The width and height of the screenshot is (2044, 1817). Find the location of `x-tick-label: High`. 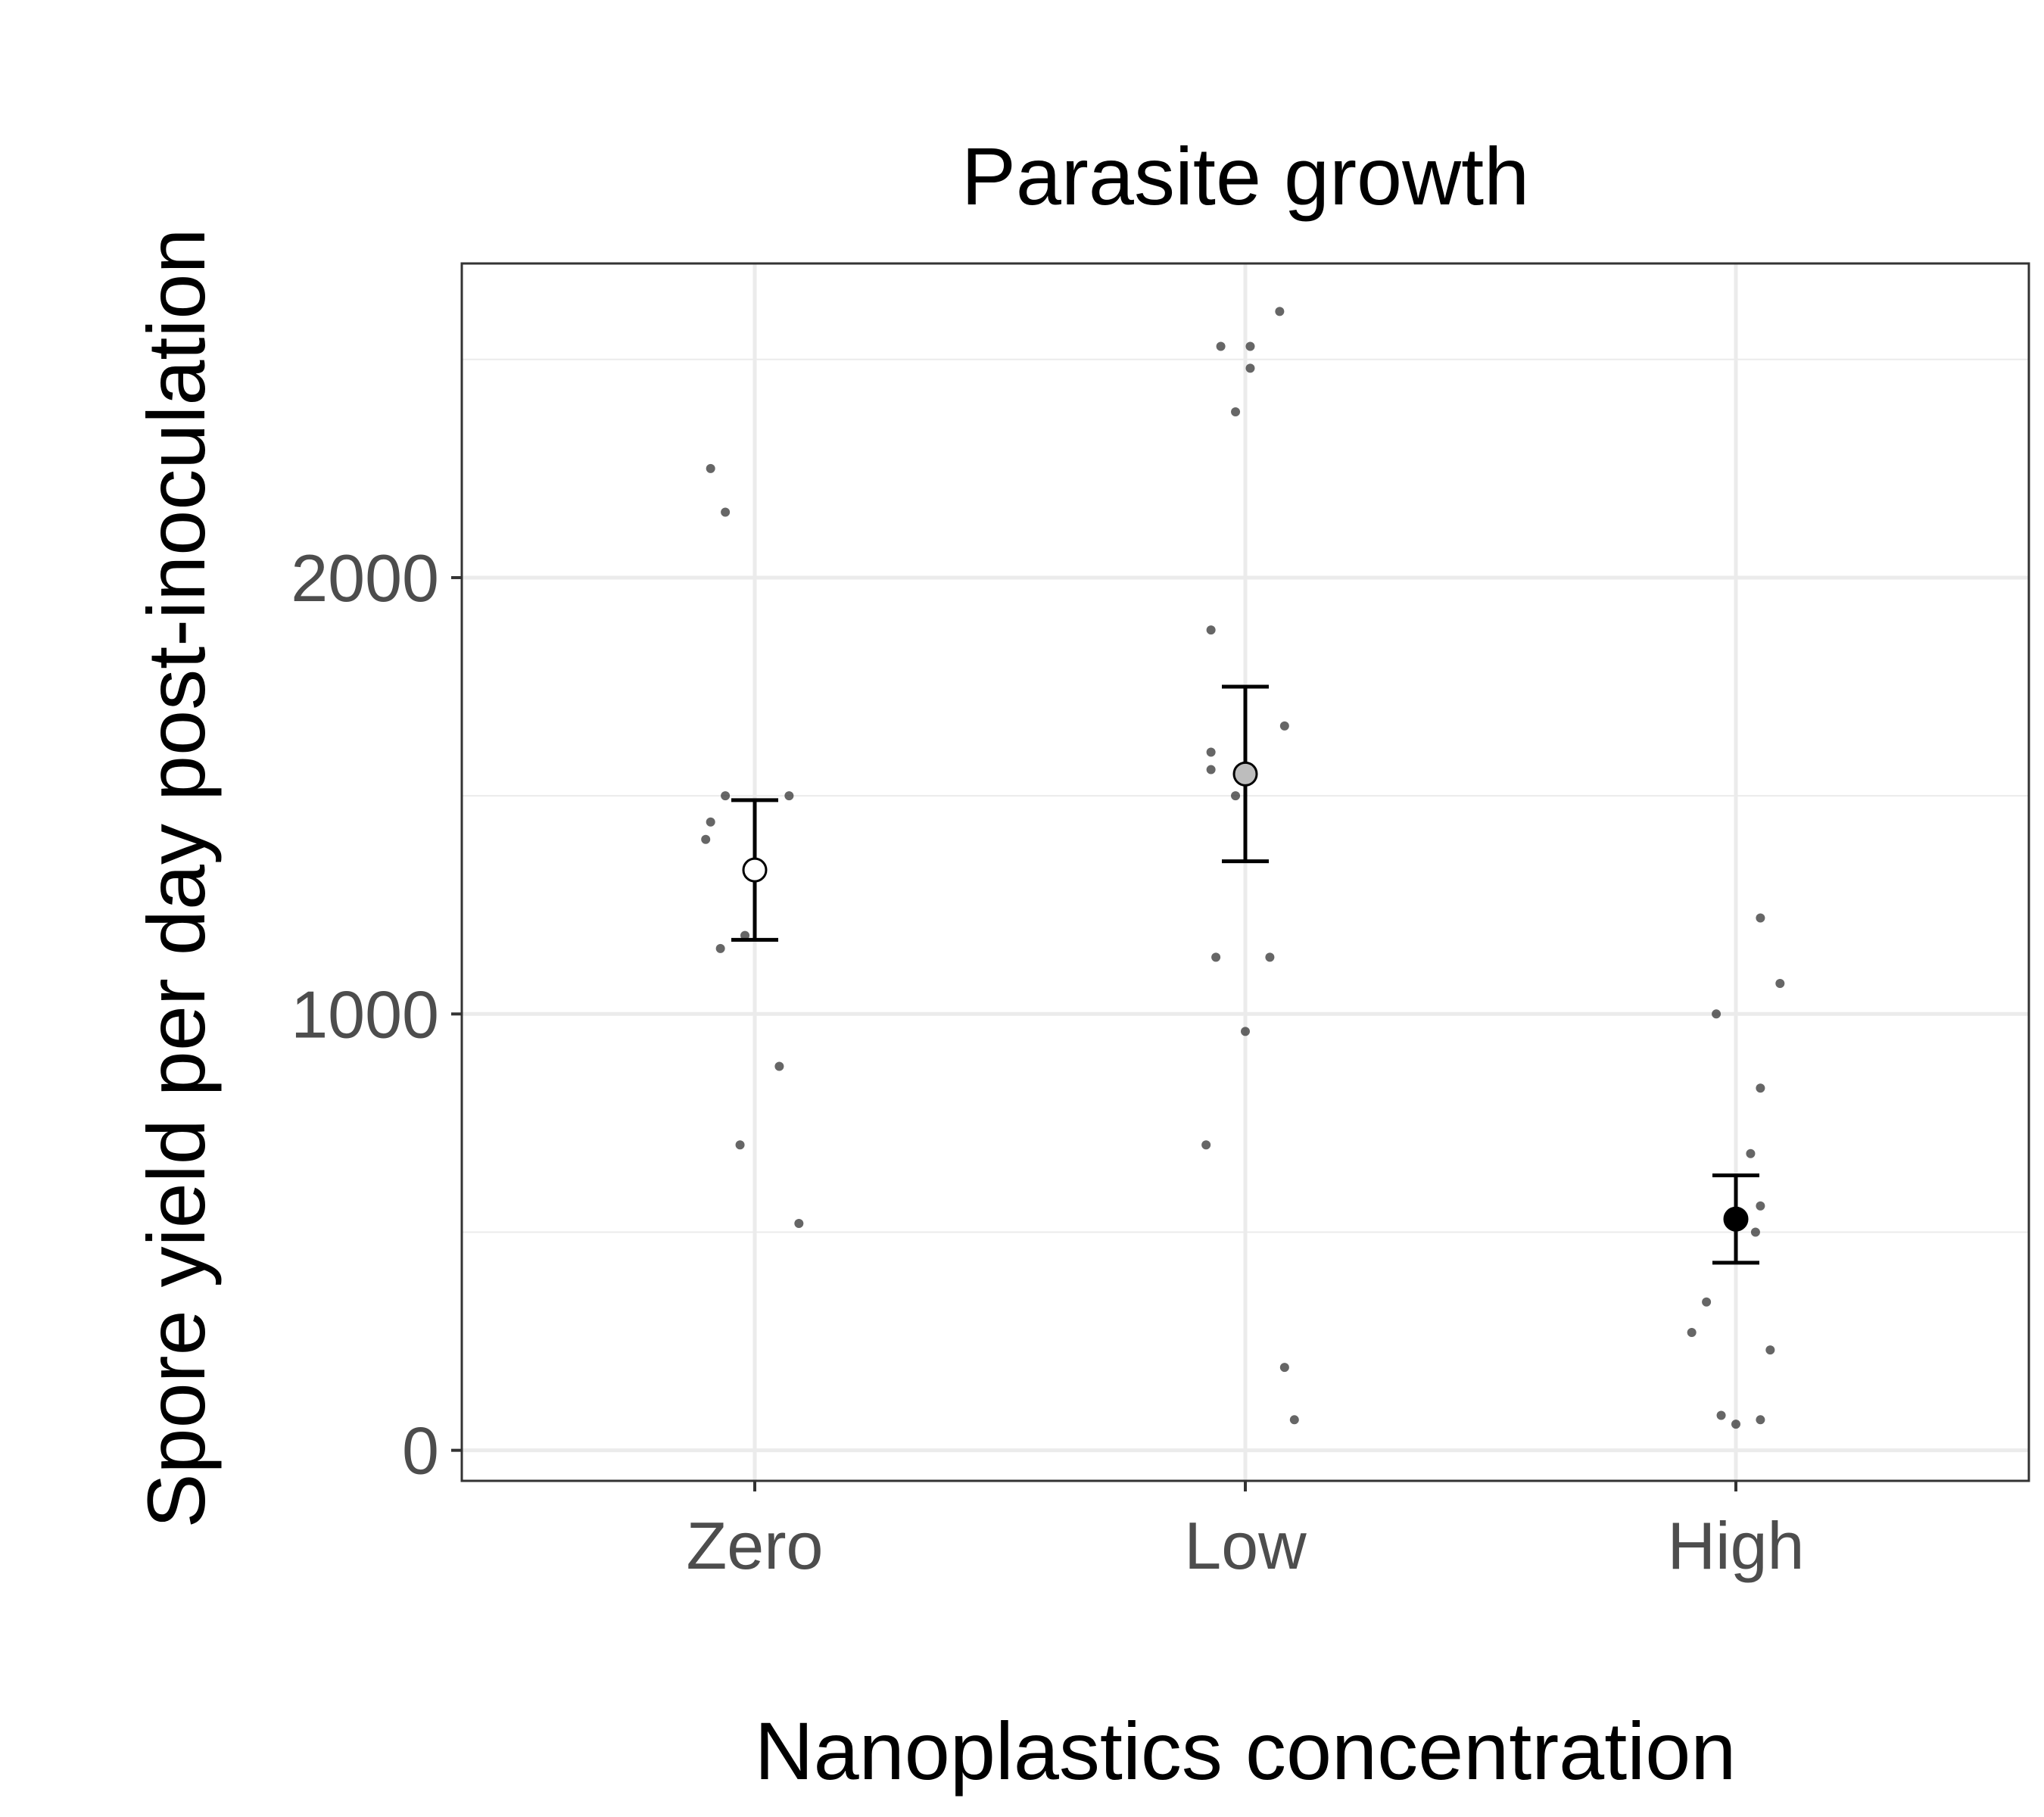

x-tick-label: High is located at coordinates (1736, 1545).